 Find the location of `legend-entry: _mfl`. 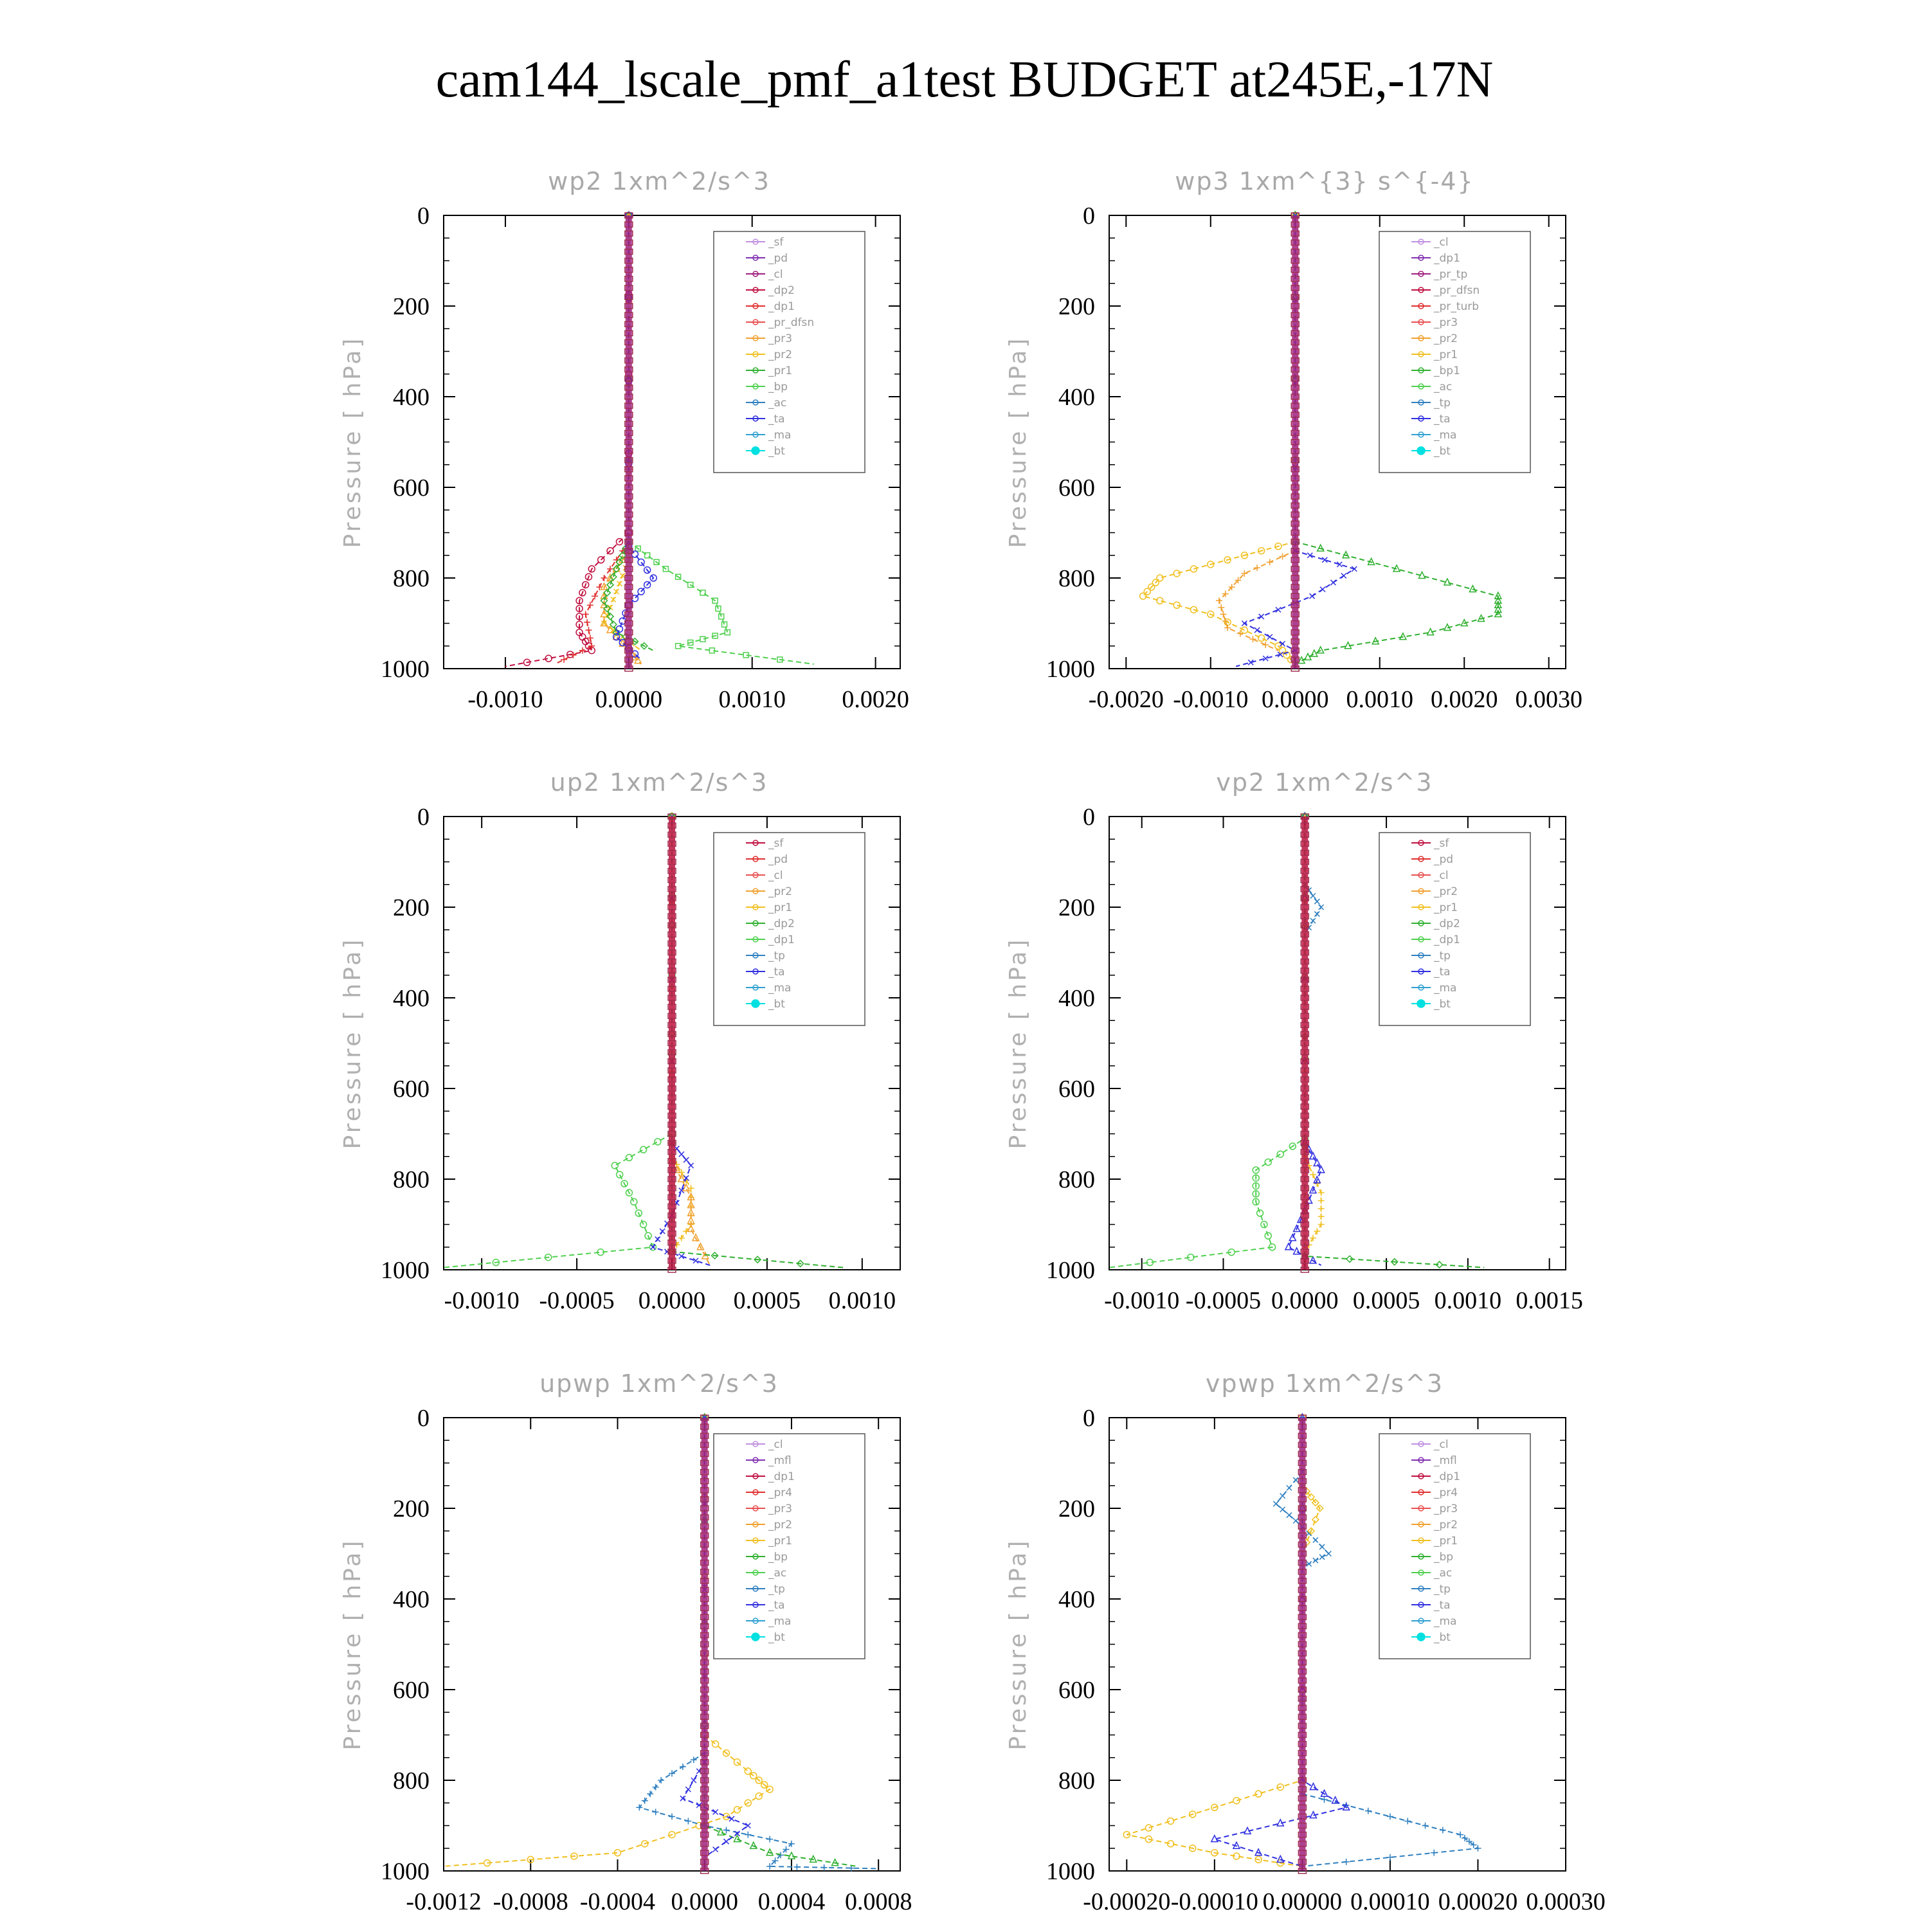

legend-entry: _mfl is located at coordinates (780, 1460).